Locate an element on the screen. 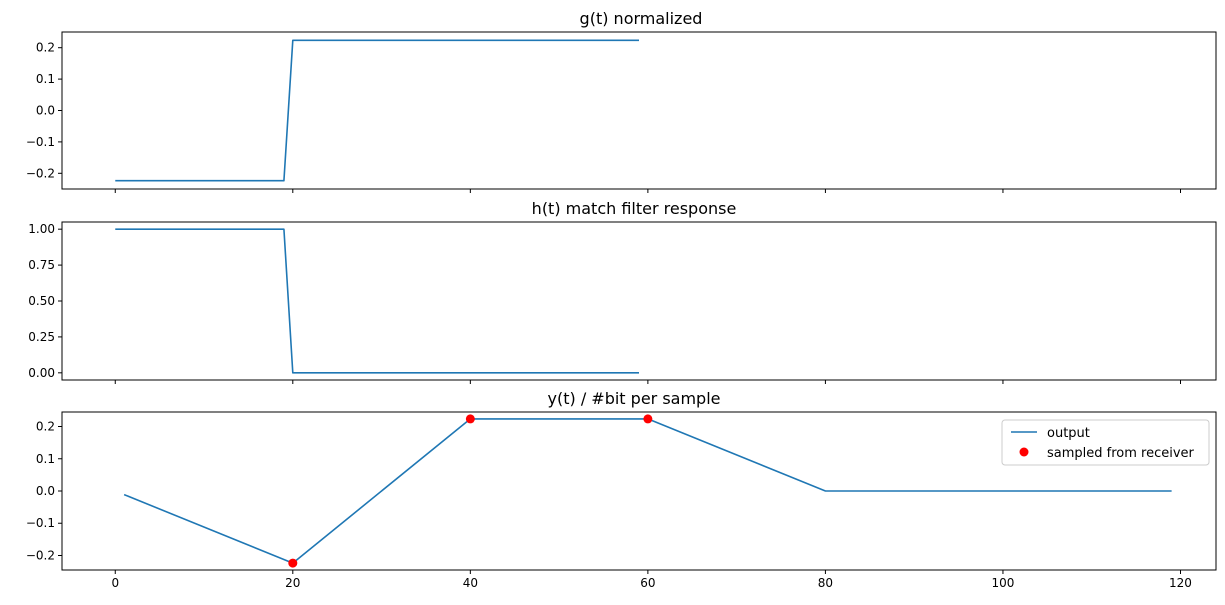 This screenshot has height=605, width=1225. panel-title-g: g(t) normalized is located at coordinates (641, 18).